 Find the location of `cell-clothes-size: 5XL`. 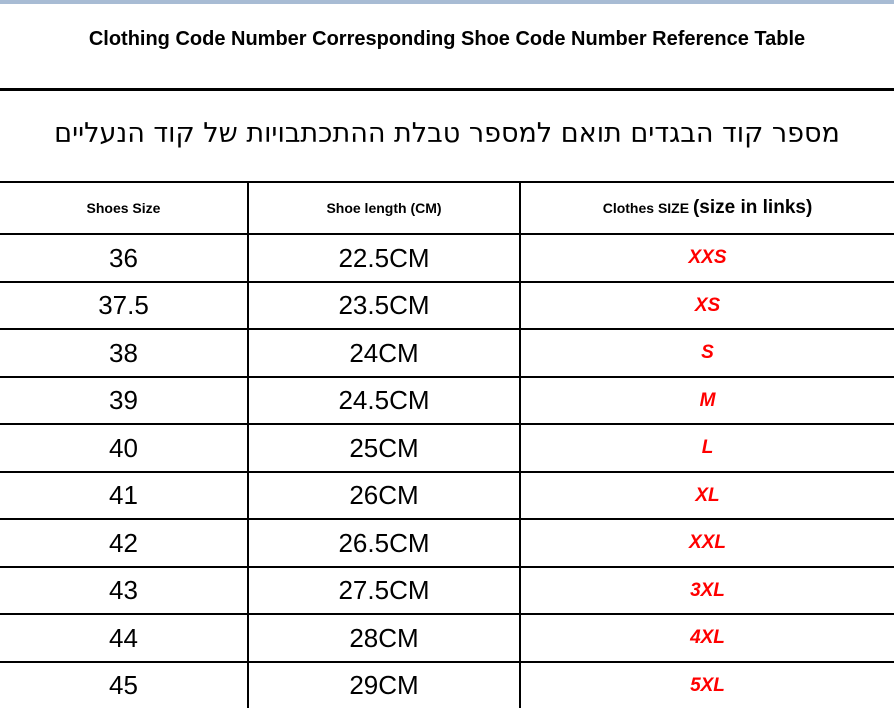

cell-clothes-size: 5XL is located at coordinates (707, 685).